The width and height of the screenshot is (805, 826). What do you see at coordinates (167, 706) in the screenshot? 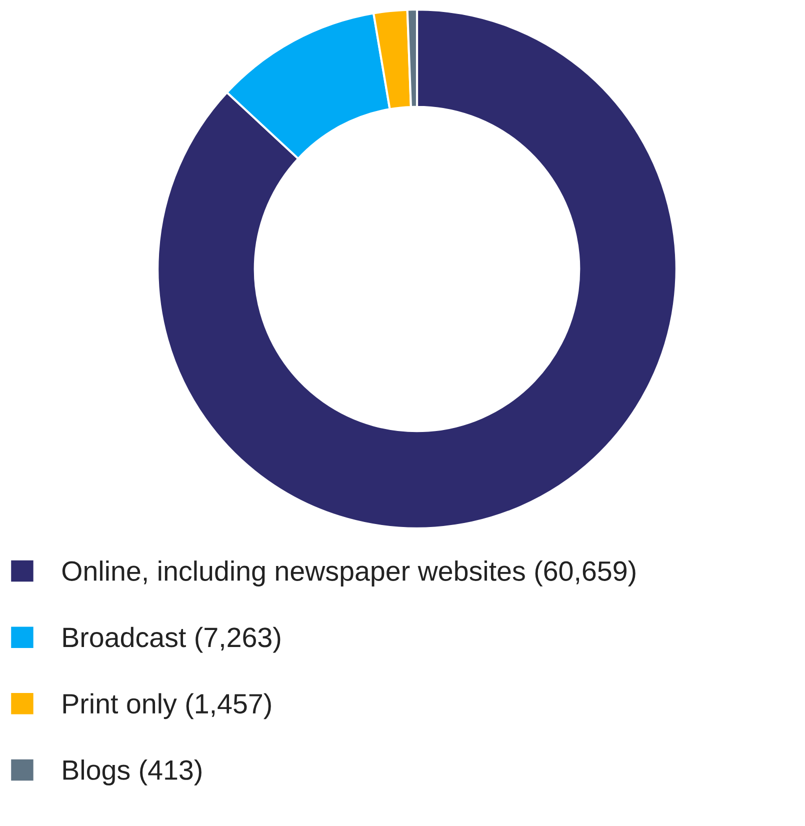
I see `legend-label: Print only (1,457)` at bounding box center [167, 706].